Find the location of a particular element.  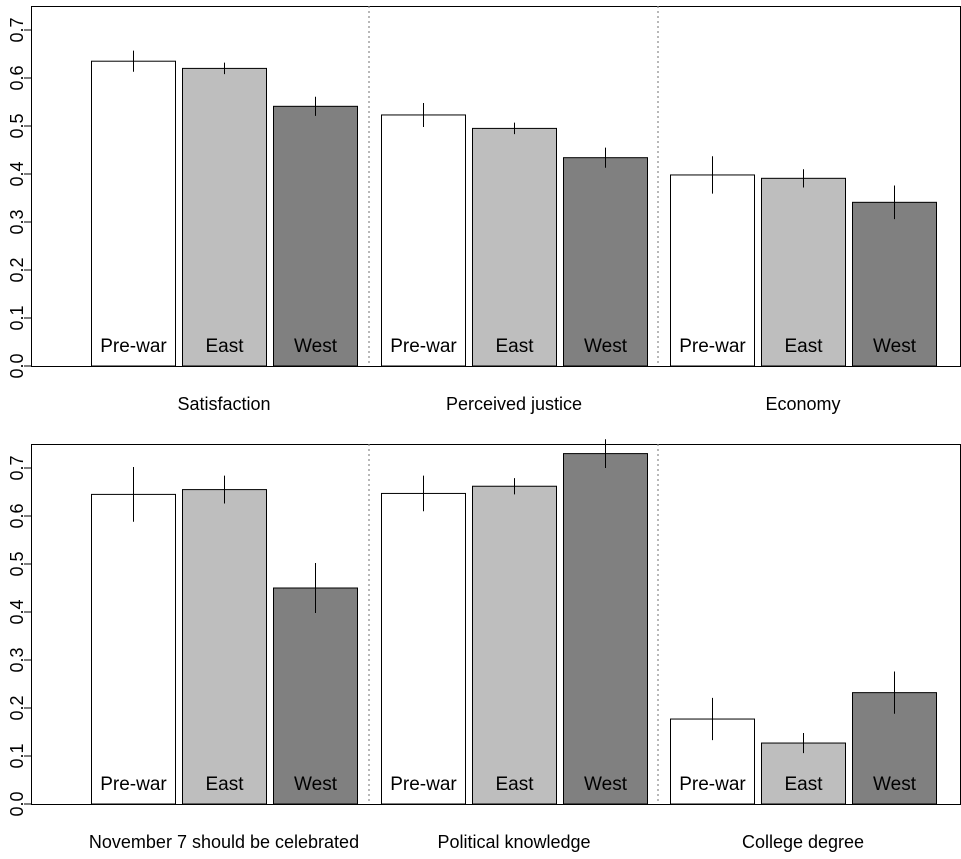

bar-label-1-2-3: West is located at coordinates (606, 346).